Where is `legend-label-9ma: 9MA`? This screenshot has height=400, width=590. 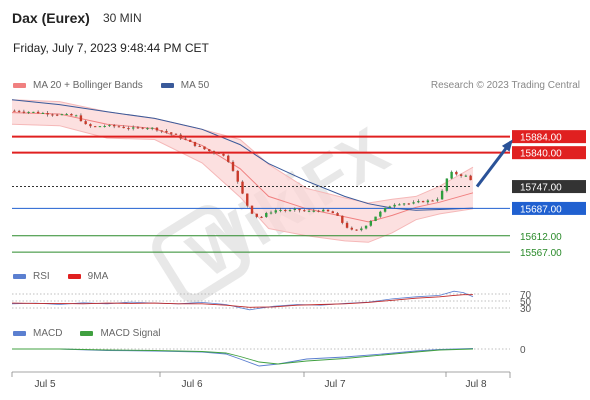 legend-label-9ma: 9MA is located at coordinates (98, 276).